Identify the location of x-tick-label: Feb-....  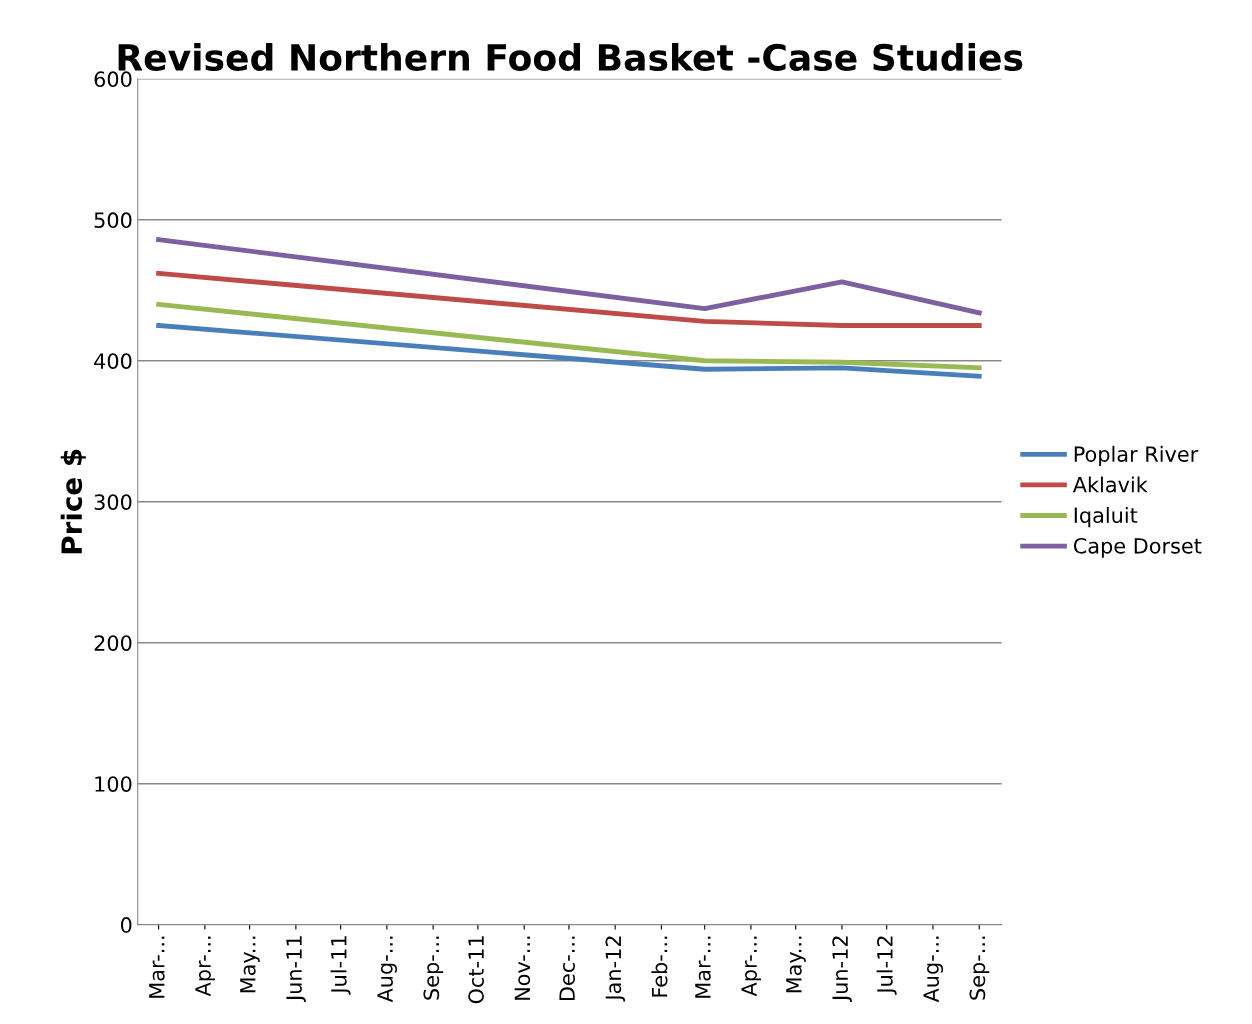
(659, 966).